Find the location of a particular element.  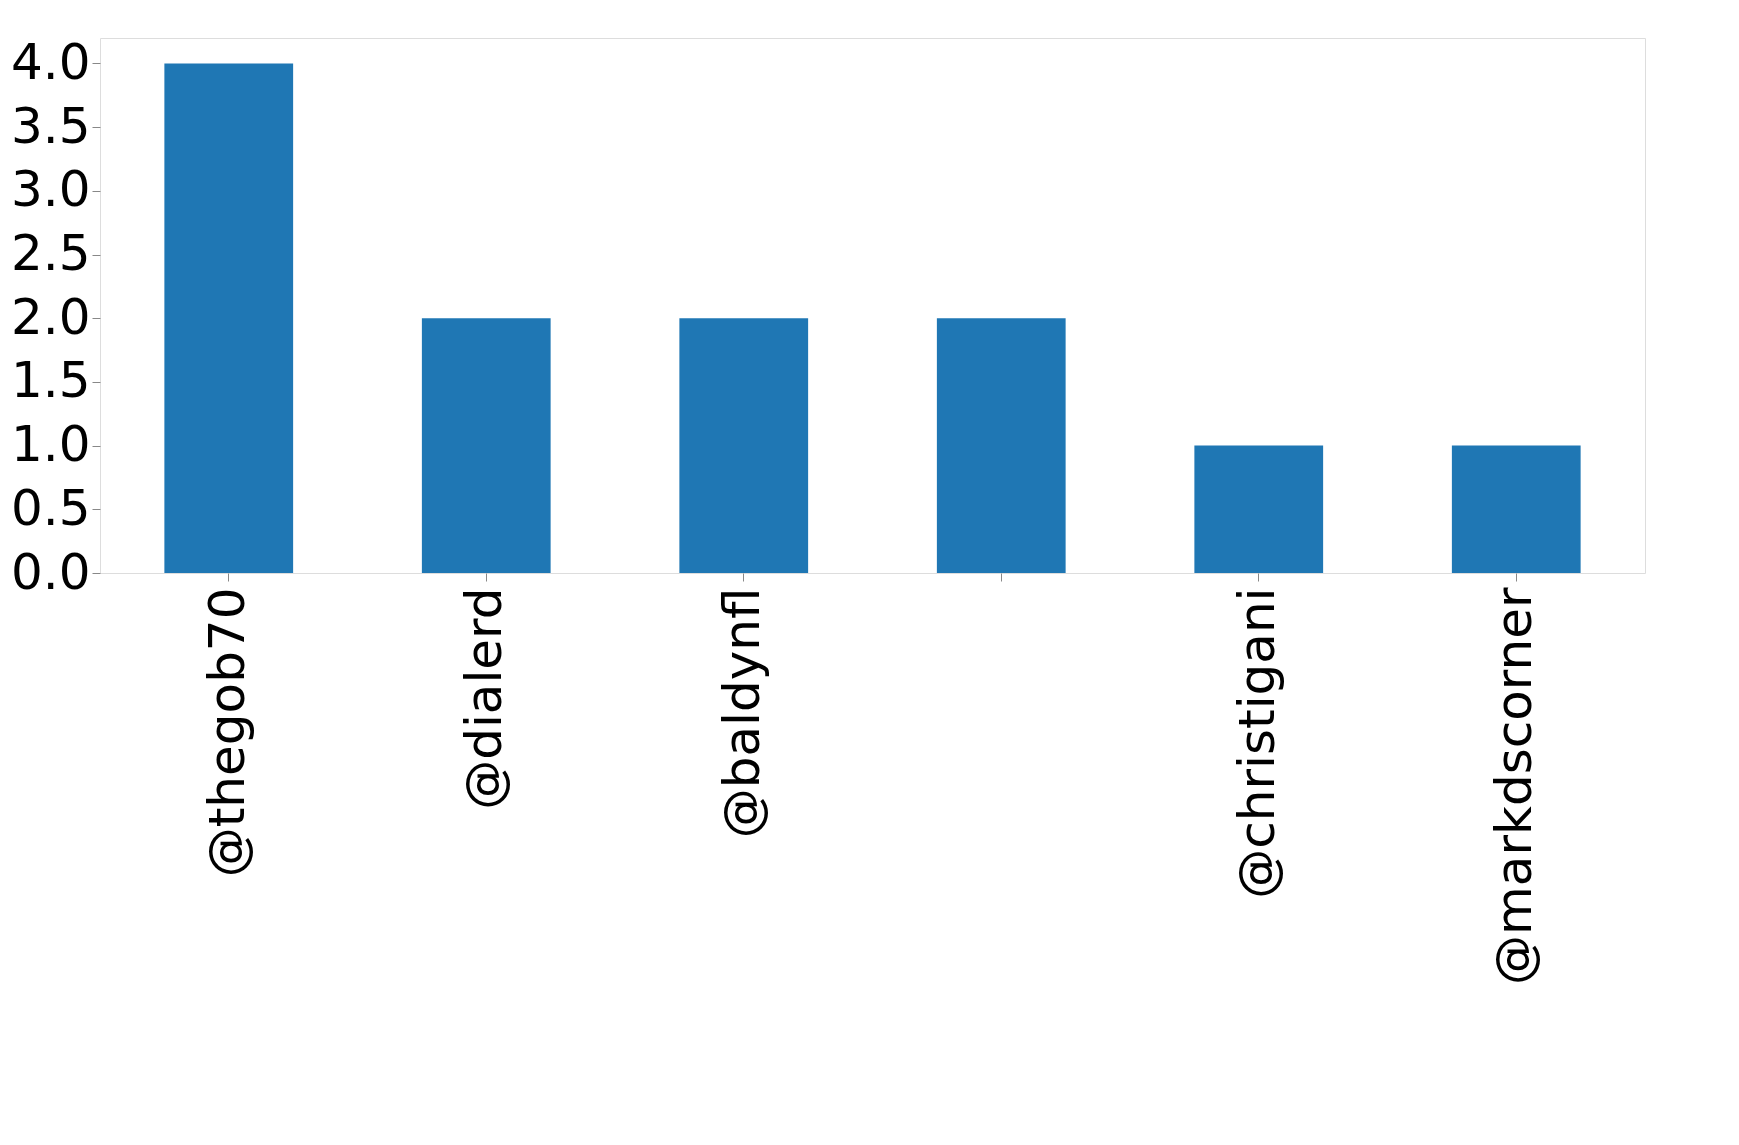

x-tick-label: @dialerd is located at coordinates (484, 698).